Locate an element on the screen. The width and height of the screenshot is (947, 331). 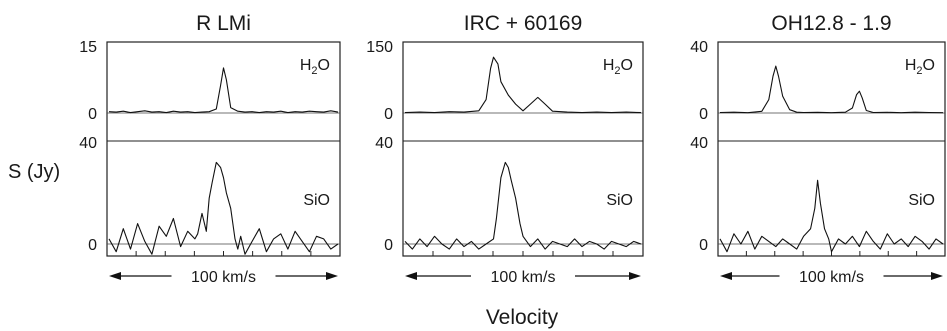
chart-title: OH12.8 - 1.9 is located at coordinates (831, 23).